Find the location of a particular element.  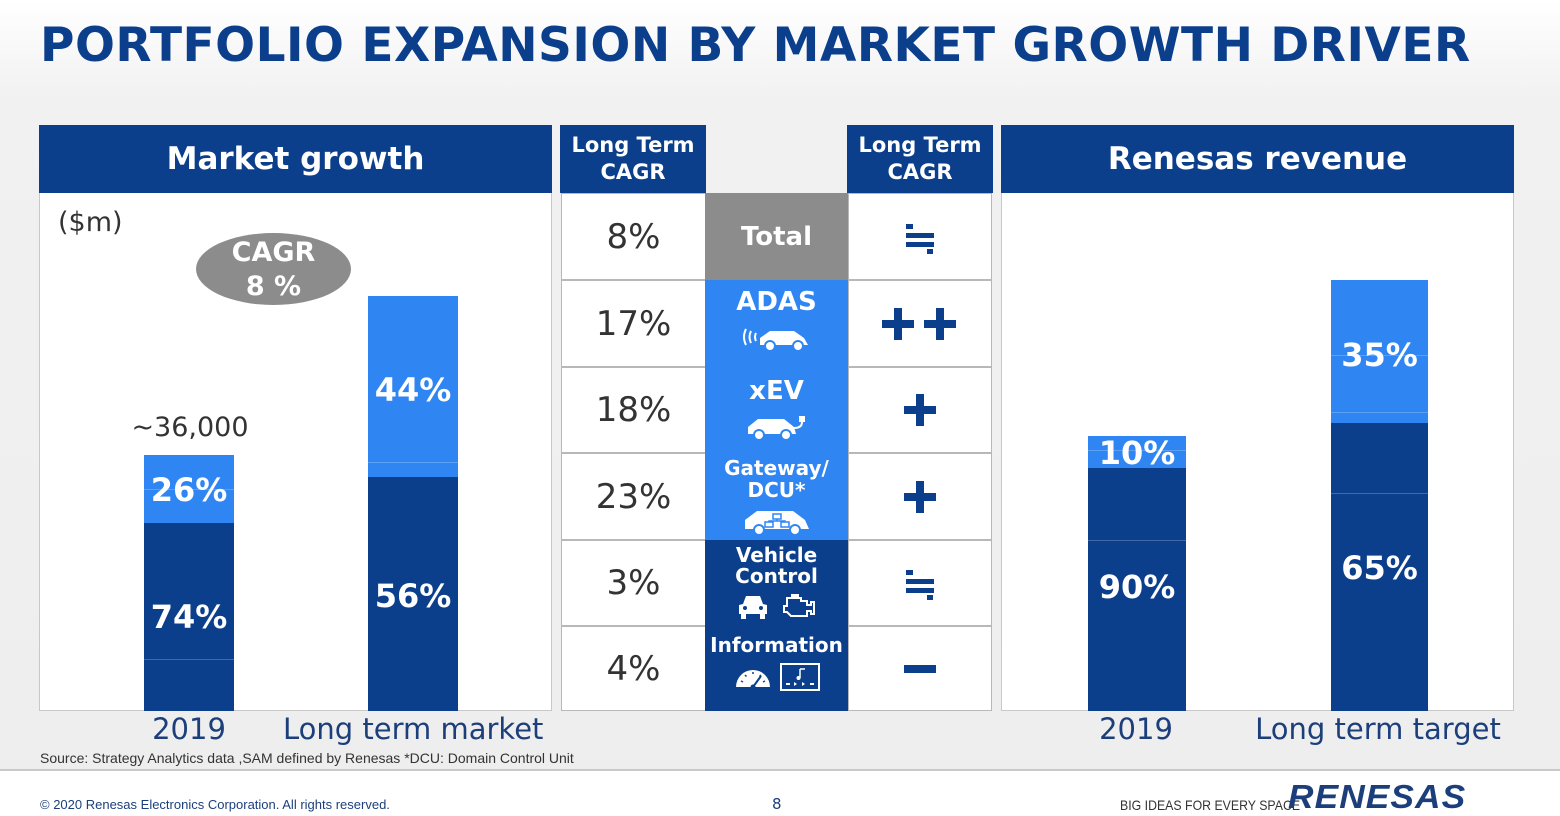

renesas-logo: RENESAS is located at coordinates (1409, 796).